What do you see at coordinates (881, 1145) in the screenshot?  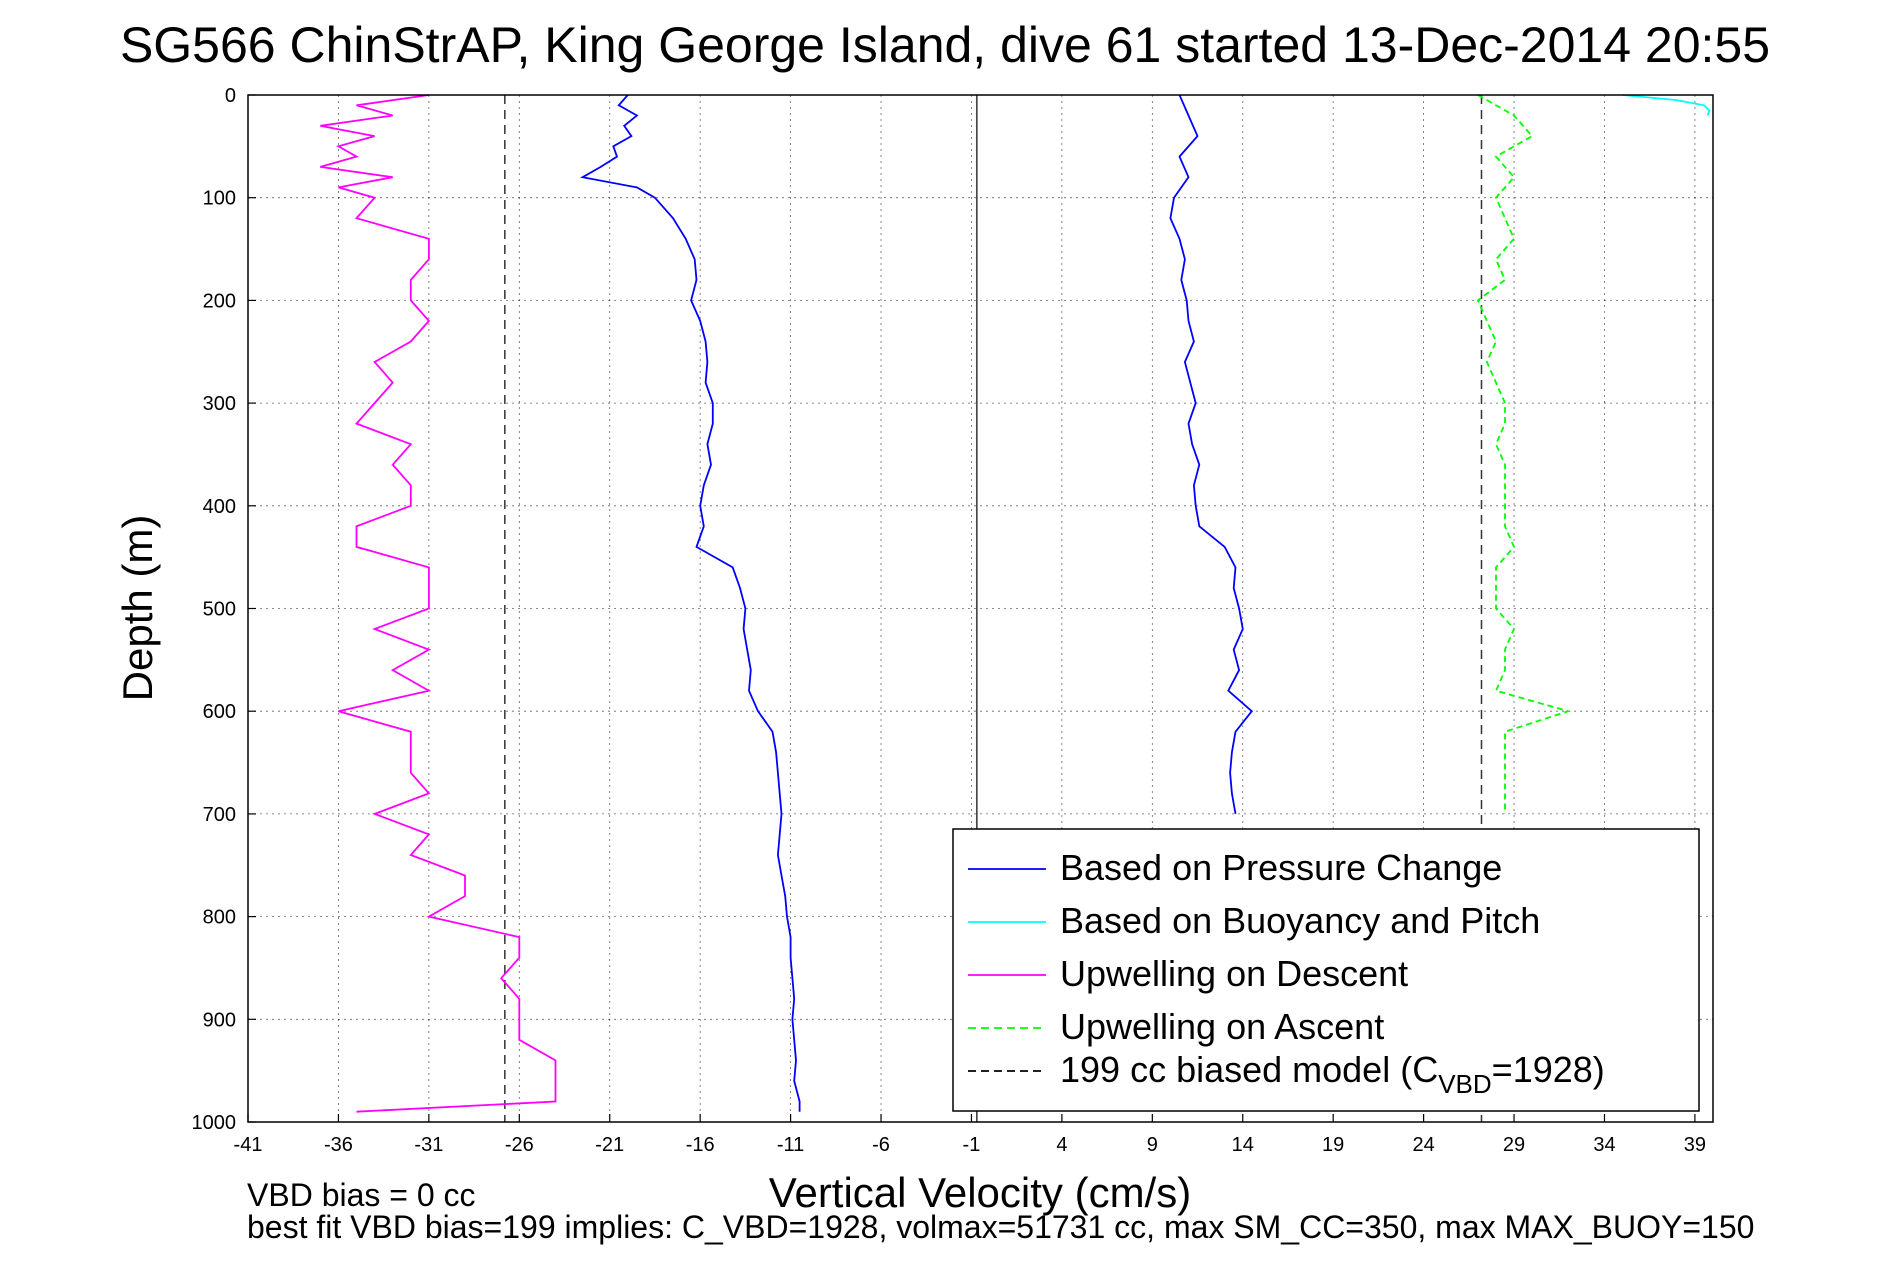 I see `x-tick-label: -6` at bounding box center [881, 1145].